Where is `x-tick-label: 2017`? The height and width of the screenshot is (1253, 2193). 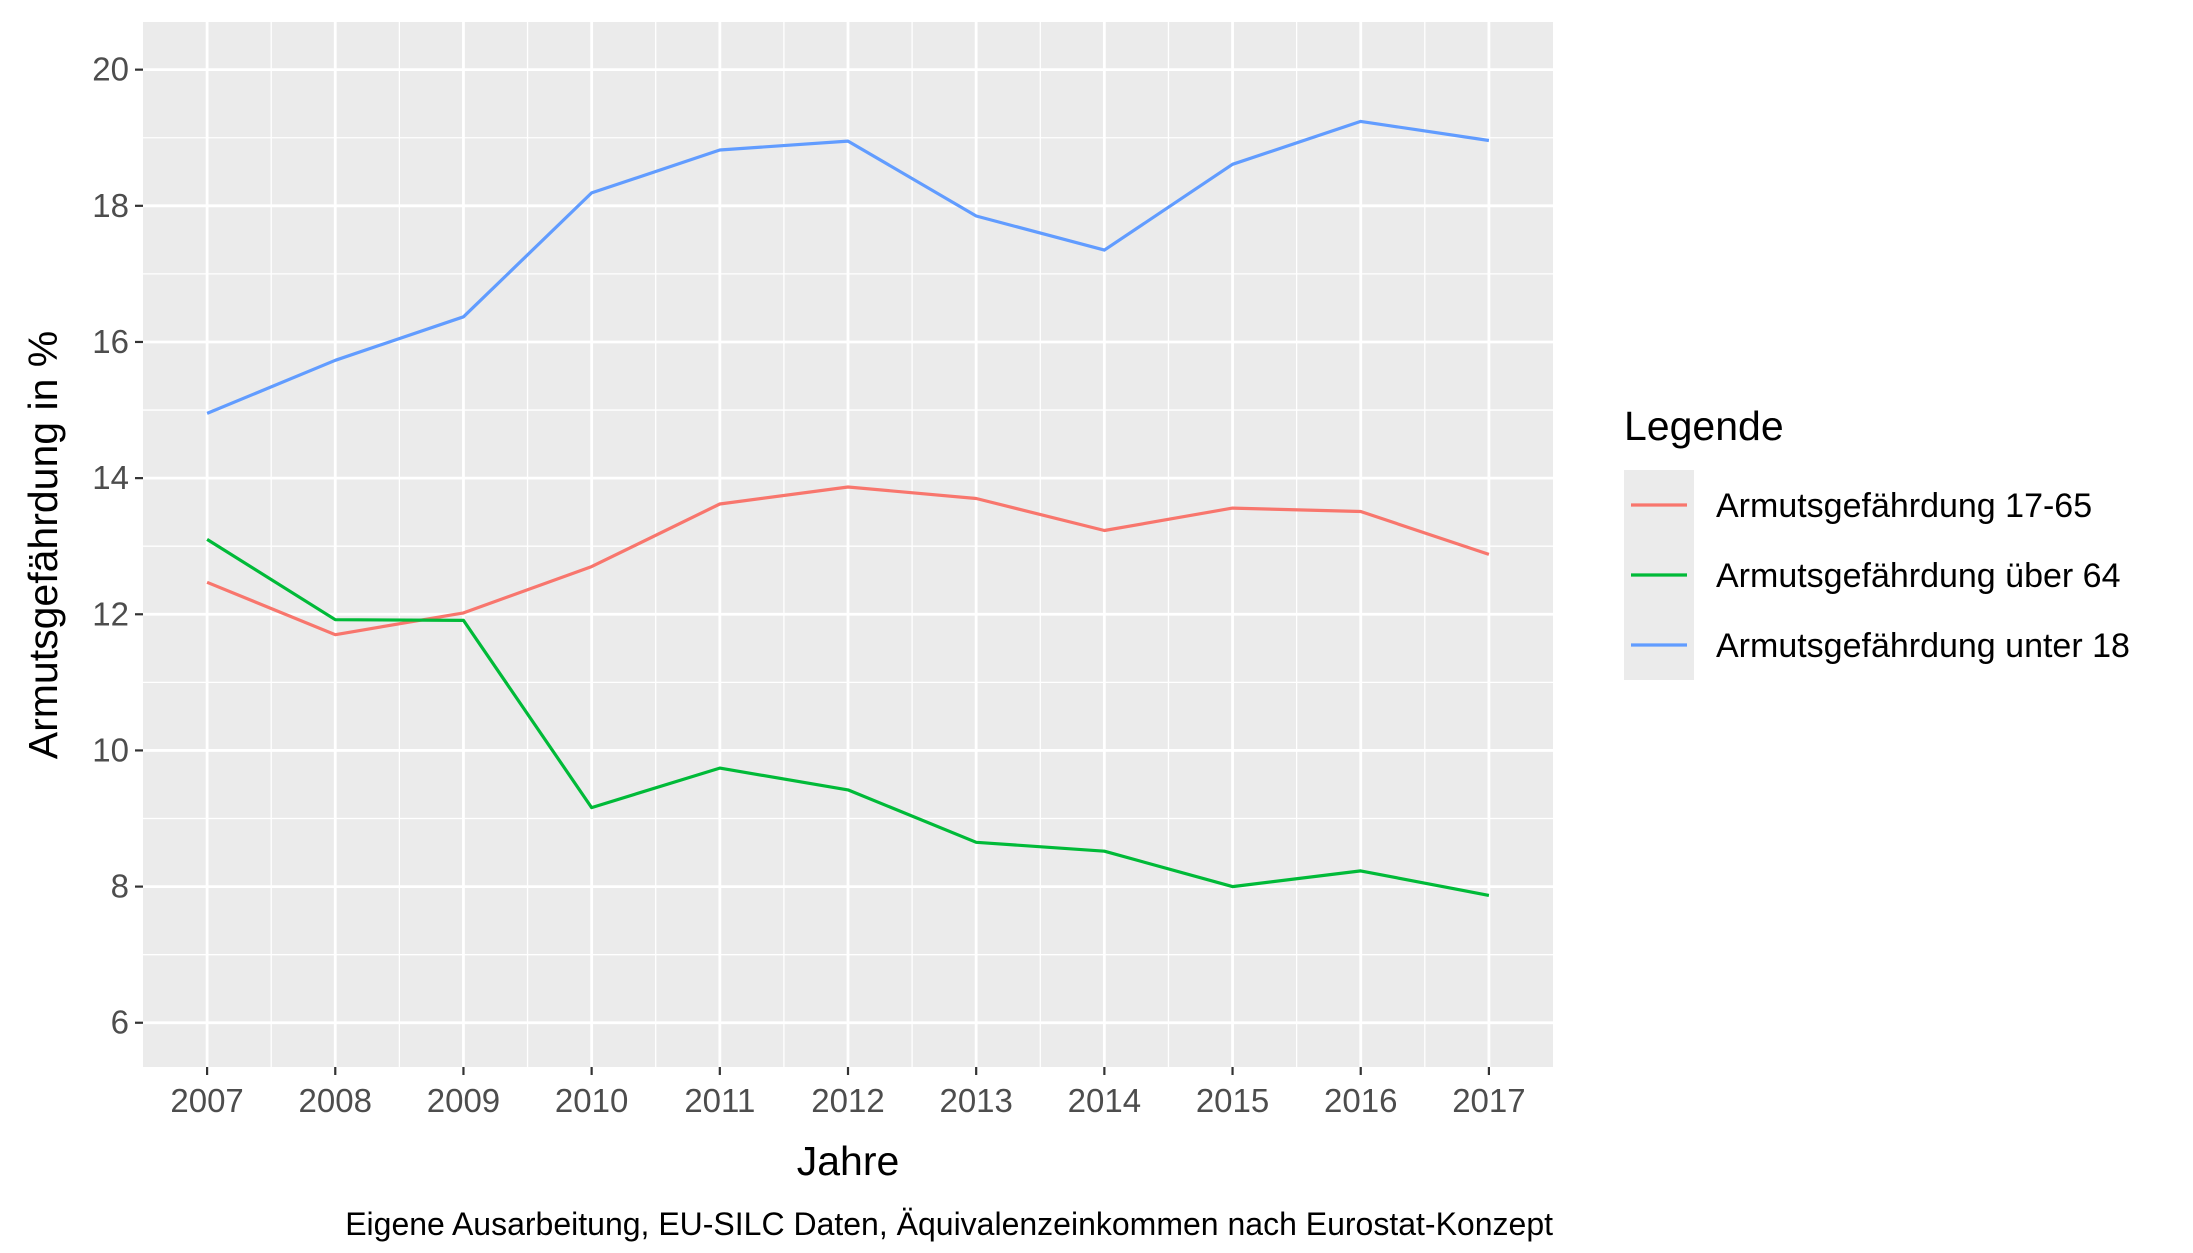
x-tick-label: 2017 is located at coordinates (1488, 1100).